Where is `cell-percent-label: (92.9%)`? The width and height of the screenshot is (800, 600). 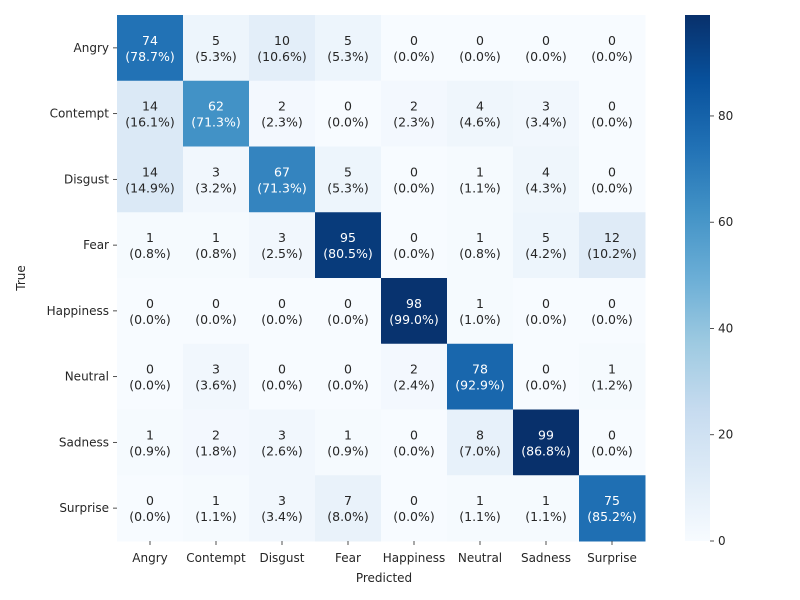
cell-percent-label: (92.9%) is located at coordinates (479, 385).